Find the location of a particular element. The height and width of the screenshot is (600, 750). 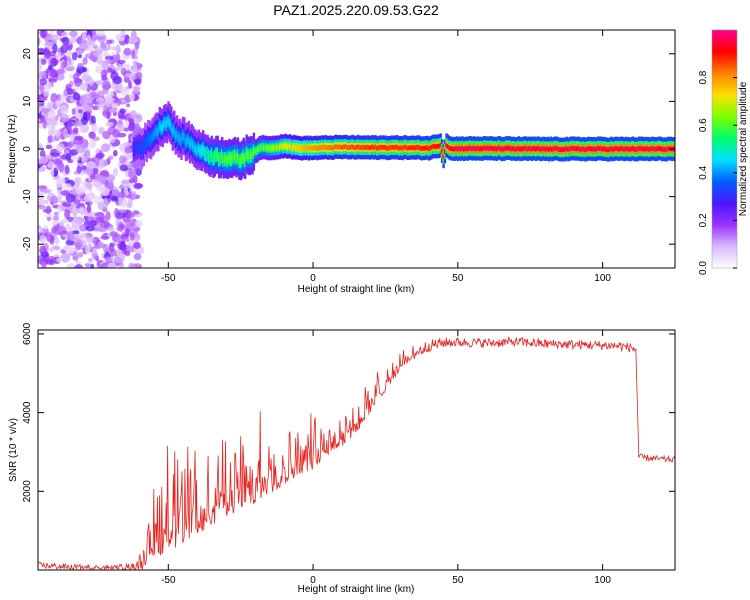

x-tick-label: 0 is located at coordinates (313, 278).